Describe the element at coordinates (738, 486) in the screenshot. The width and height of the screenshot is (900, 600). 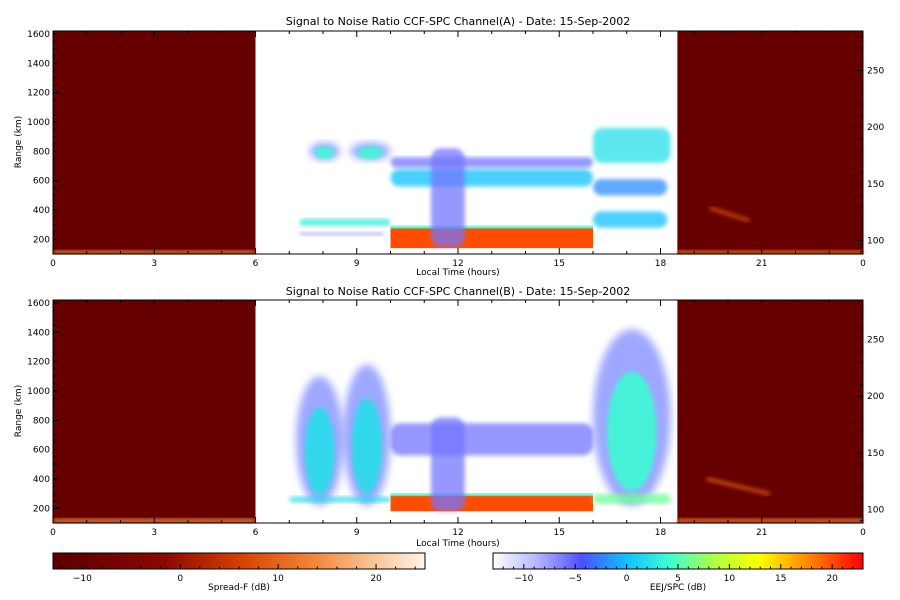
I see `spread-f-streak` at that location.